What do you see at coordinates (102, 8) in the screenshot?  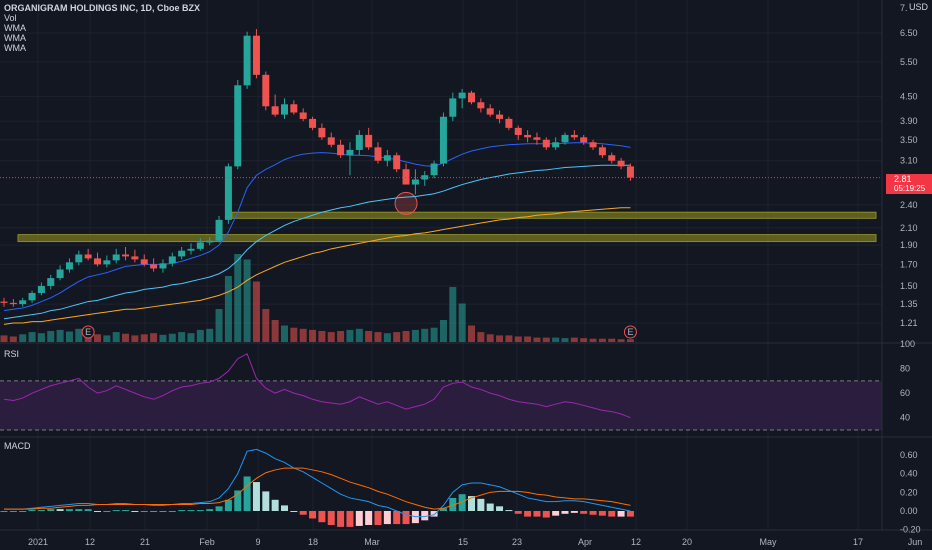 I see `symbol-title: ORGANIGRAM HOLDINGS INC, 1D, Cboe BZX` at bounding box center [102, 8].